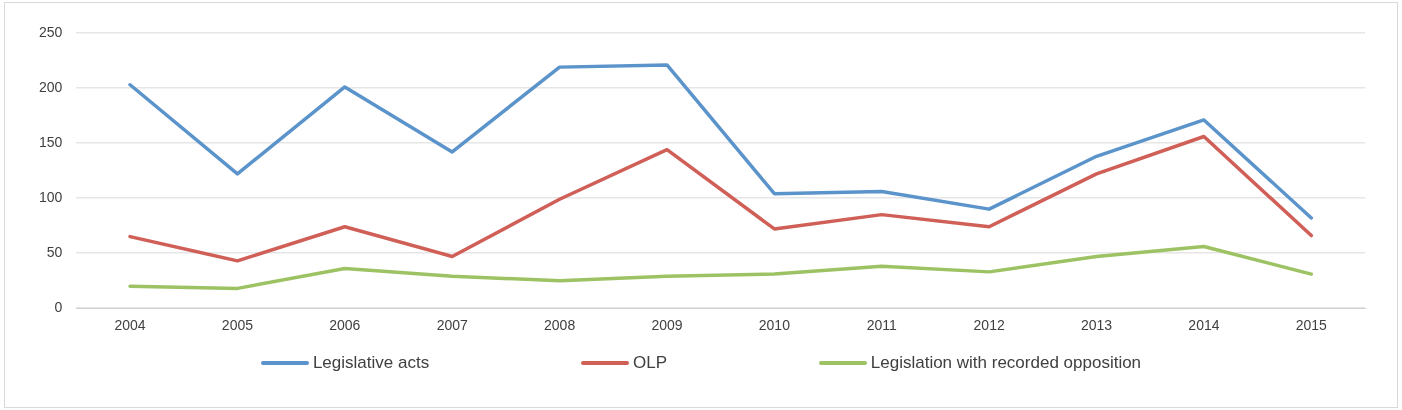  What do you see at coordinates (371, 363) in the screenshot?
I see `legend-label: Legislative acts` at bounding box center [371, 363].